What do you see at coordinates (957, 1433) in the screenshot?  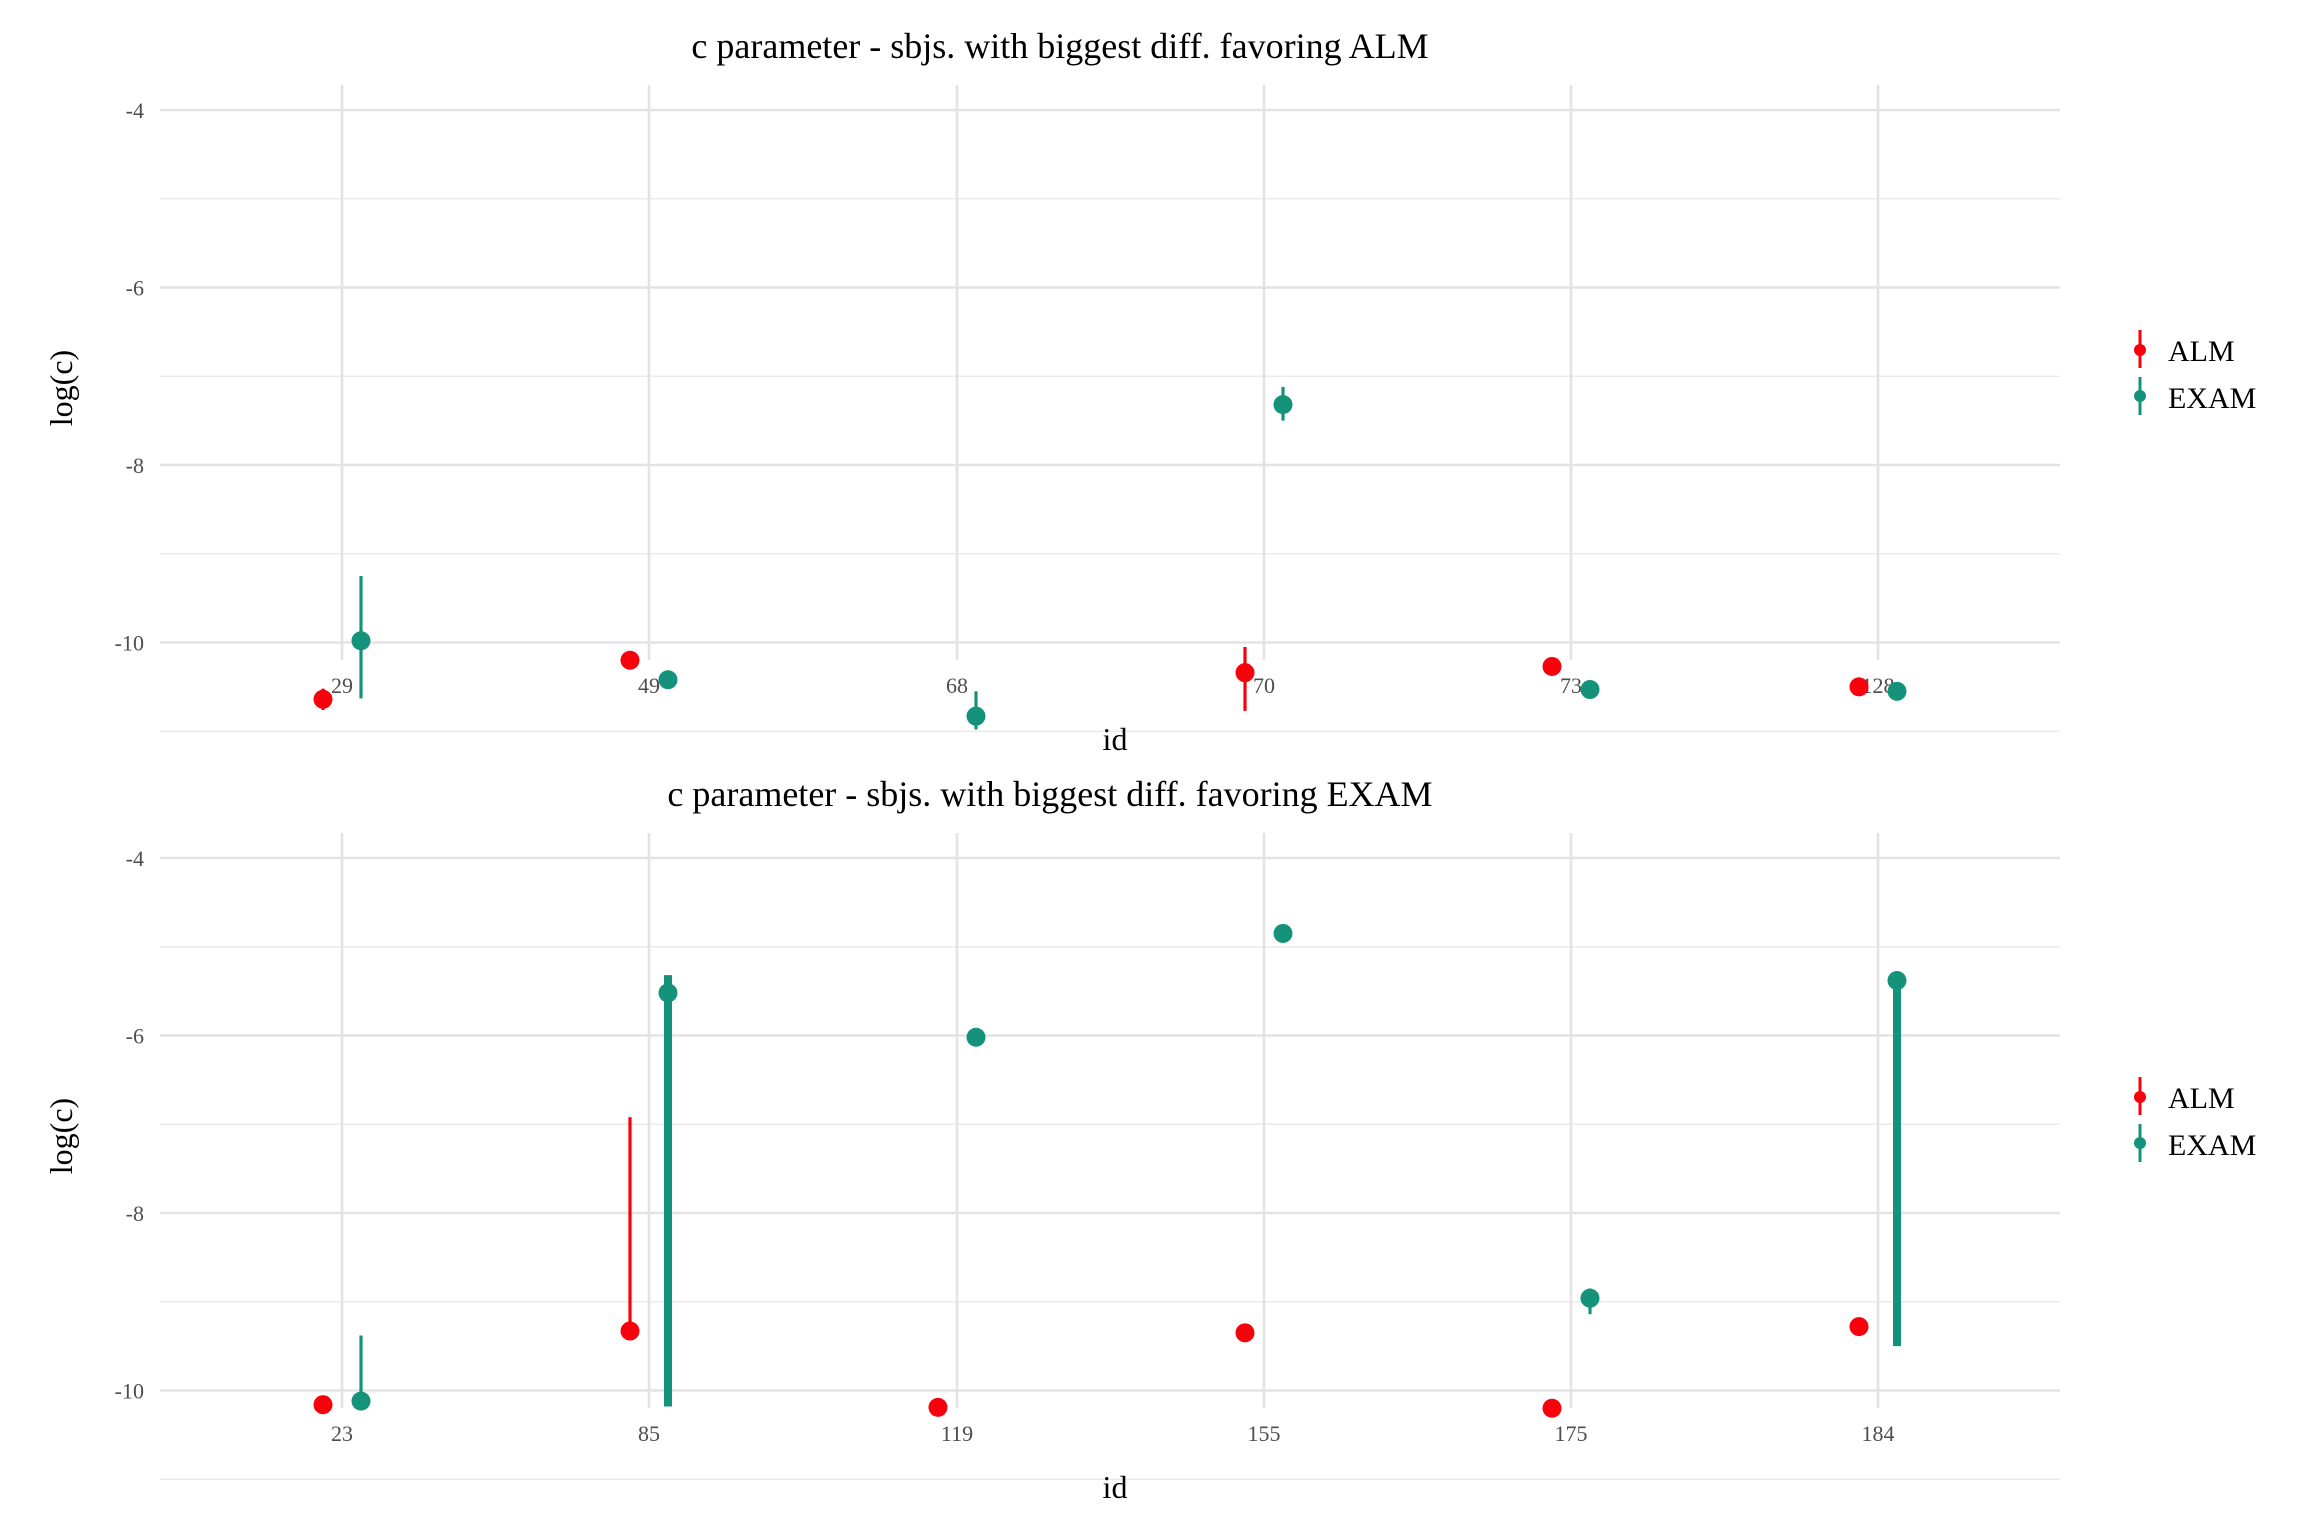 I see `x-tick-label: 119` at bounding box center [957, 1433].